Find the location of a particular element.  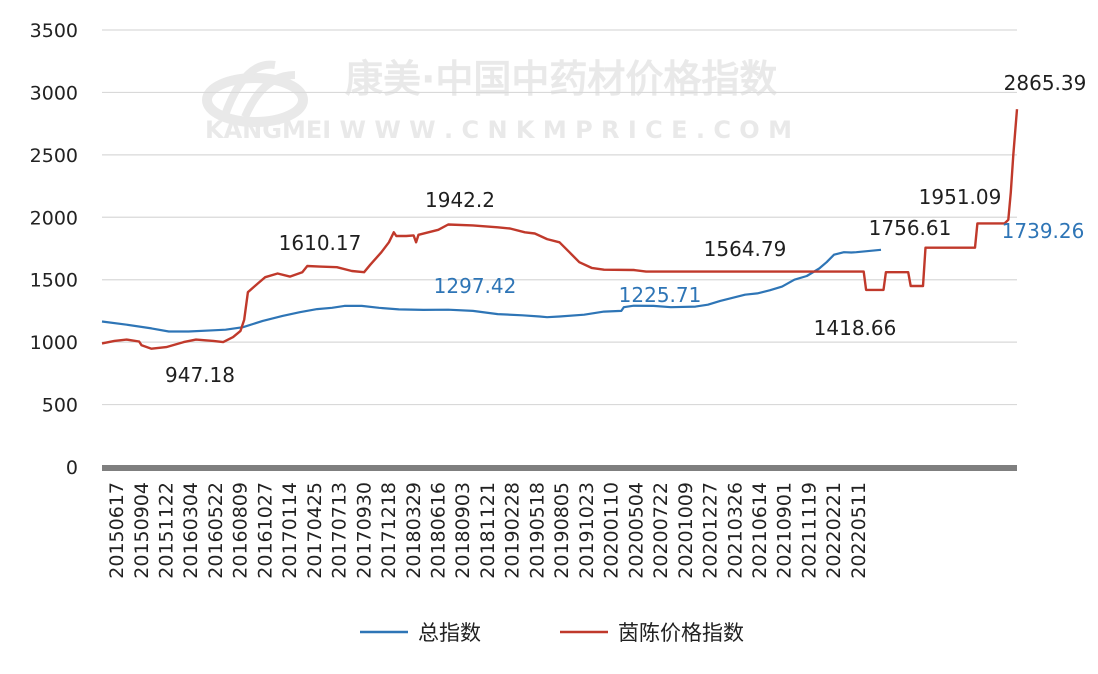

x-tick-label: 20190228 is located at coordinates (513, 530).